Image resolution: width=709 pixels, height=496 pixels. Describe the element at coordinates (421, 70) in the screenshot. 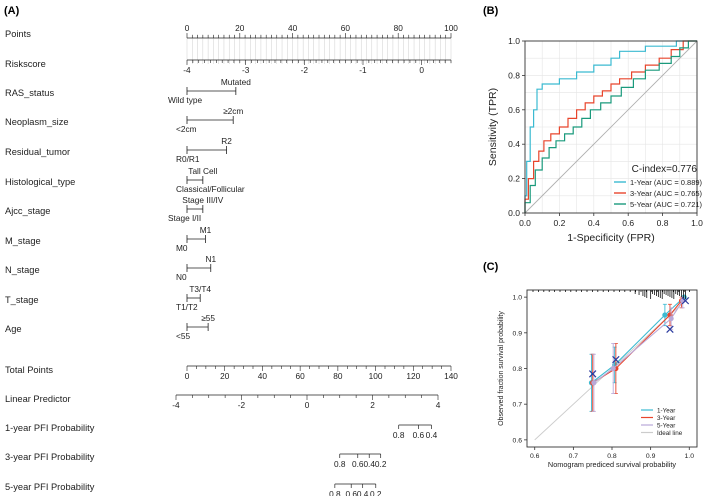

I see `riskscore-tick-label: 0` at that location.